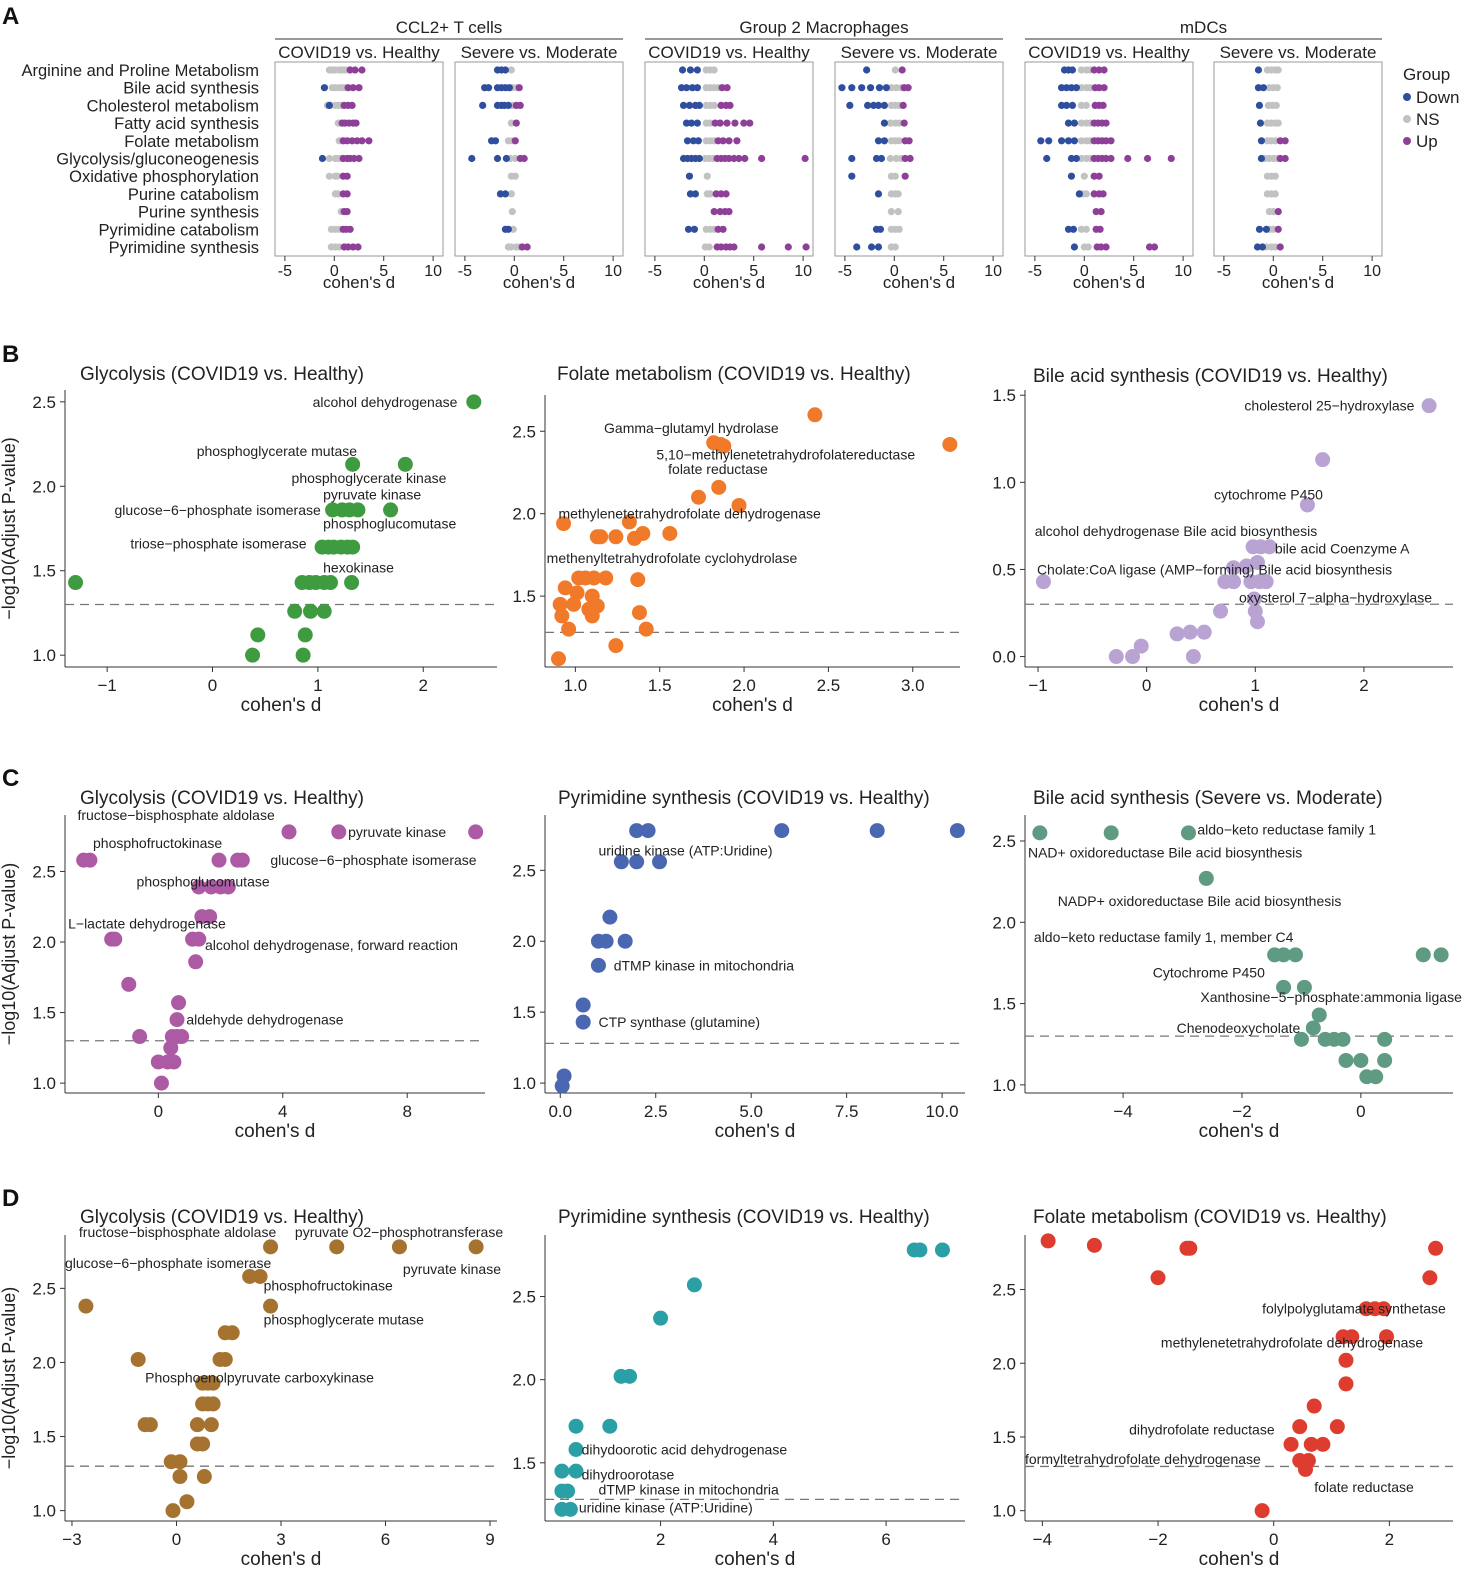  What do you see at coordinates (576, 685) in the screenshot?
I see `x-tick-label: 1.0` at bounding box center [576, 685].